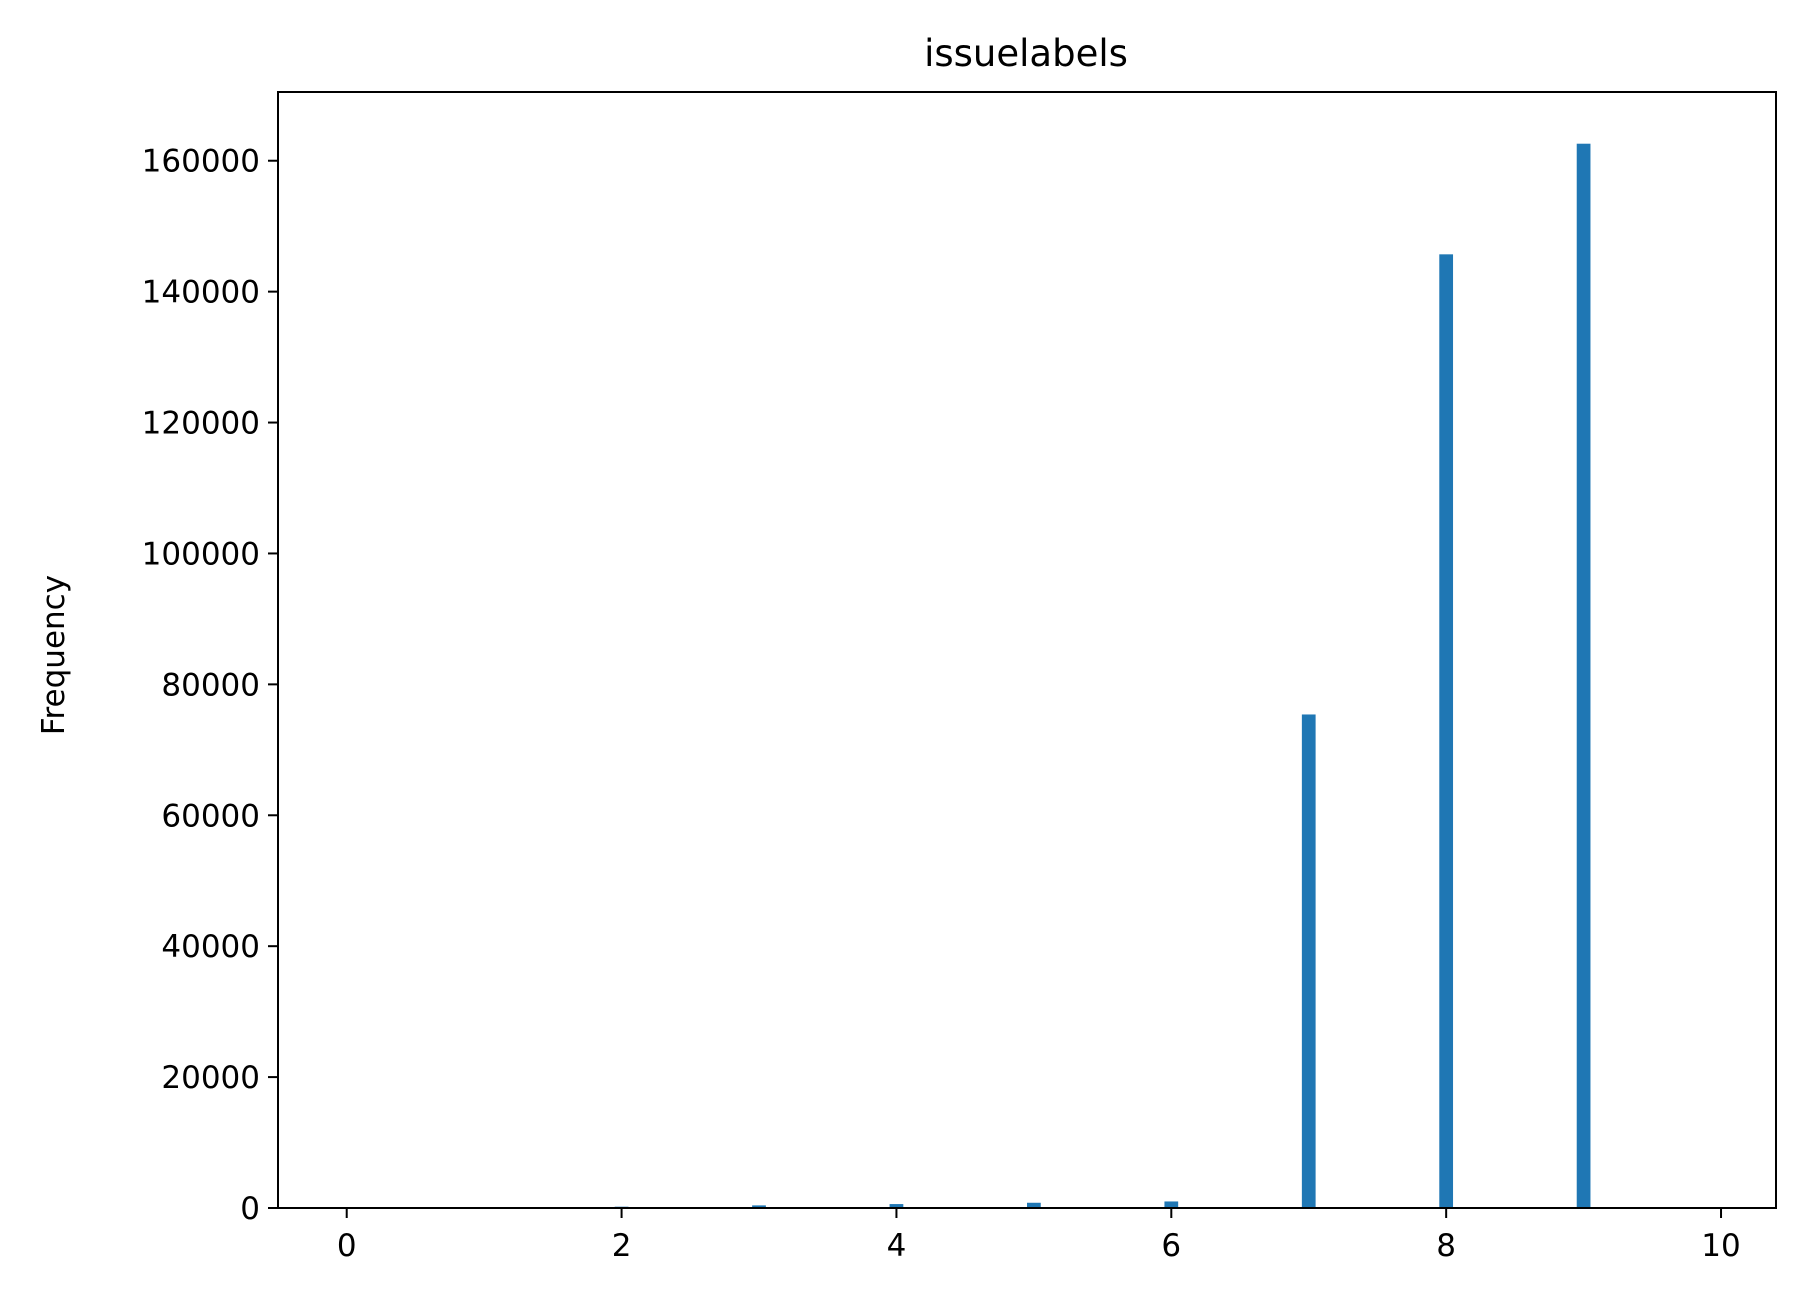 The image size is (1794, 1302). I want to click on x-tick-label: 6, so click(1171, 1246).